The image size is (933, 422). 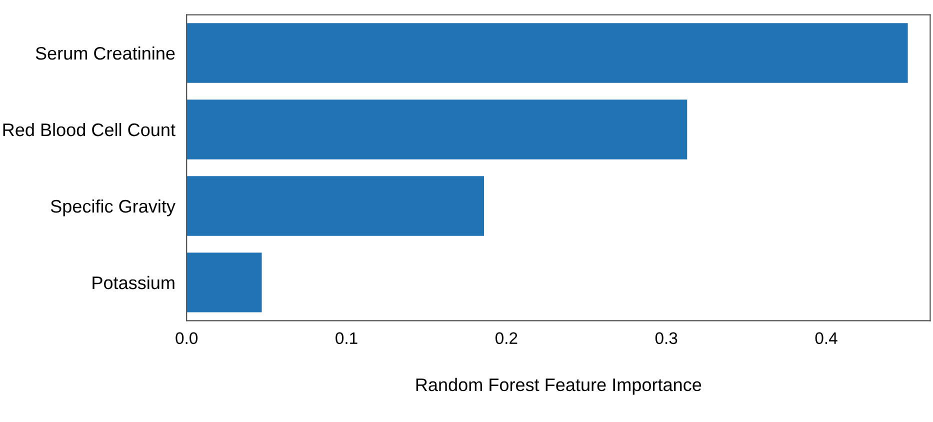 I want to click on y-tick-label: Red Blood Cell Count, so click(x=89, y=129).